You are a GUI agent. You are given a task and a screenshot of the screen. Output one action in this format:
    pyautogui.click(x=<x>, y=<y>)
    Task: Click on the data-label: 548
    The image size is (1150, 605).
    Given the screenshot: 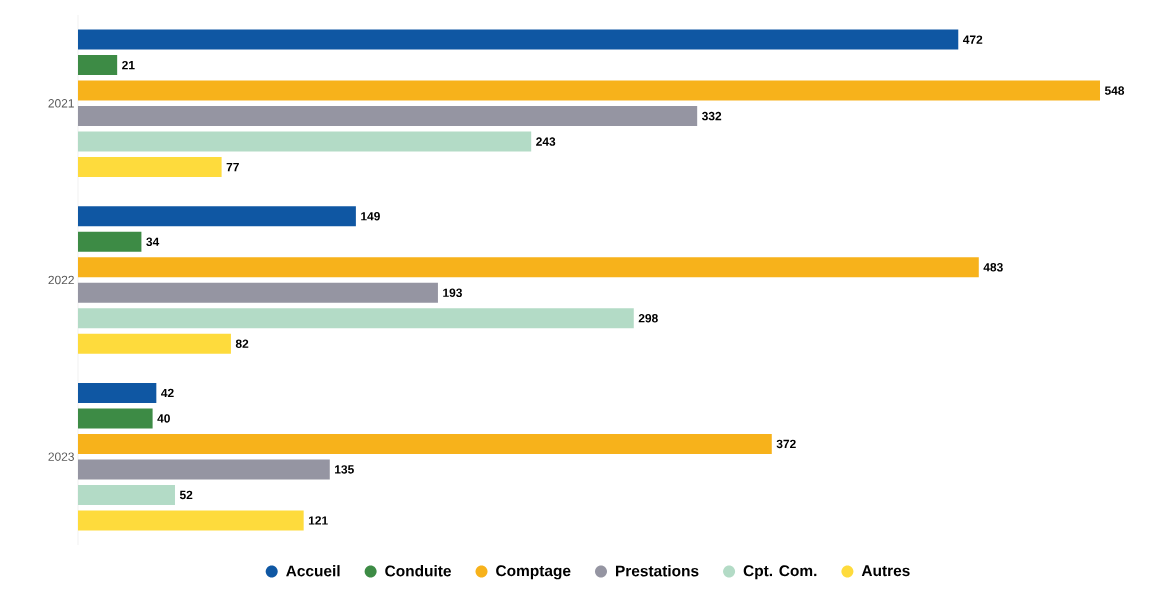 What is the action you would take?
    pyautogui.click(x=1114, y=90)
    